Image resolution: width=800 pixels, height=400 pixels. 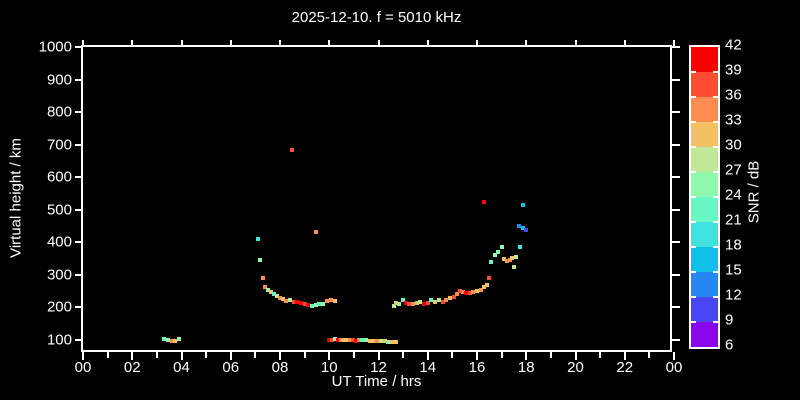 What do you see at coordinates (59, 340) in the screenshot?
I see `y-tick-label: 100` at bounding box center [59, 340].